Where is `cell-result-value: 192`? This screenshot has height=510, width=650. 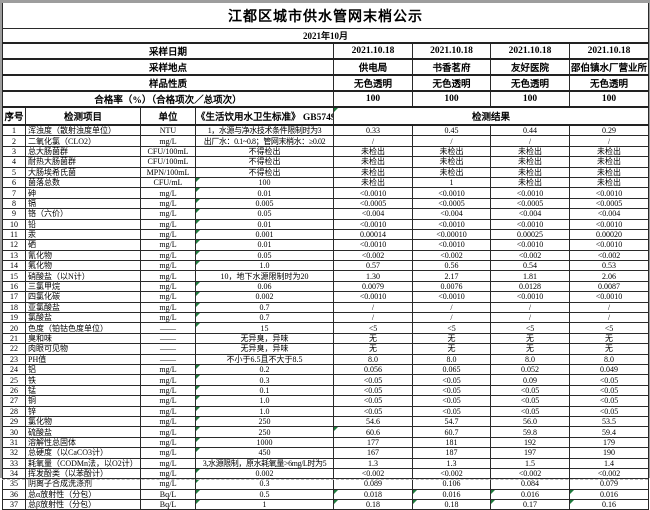
cell-result-value: 192 is located at coordinates (530, 442).